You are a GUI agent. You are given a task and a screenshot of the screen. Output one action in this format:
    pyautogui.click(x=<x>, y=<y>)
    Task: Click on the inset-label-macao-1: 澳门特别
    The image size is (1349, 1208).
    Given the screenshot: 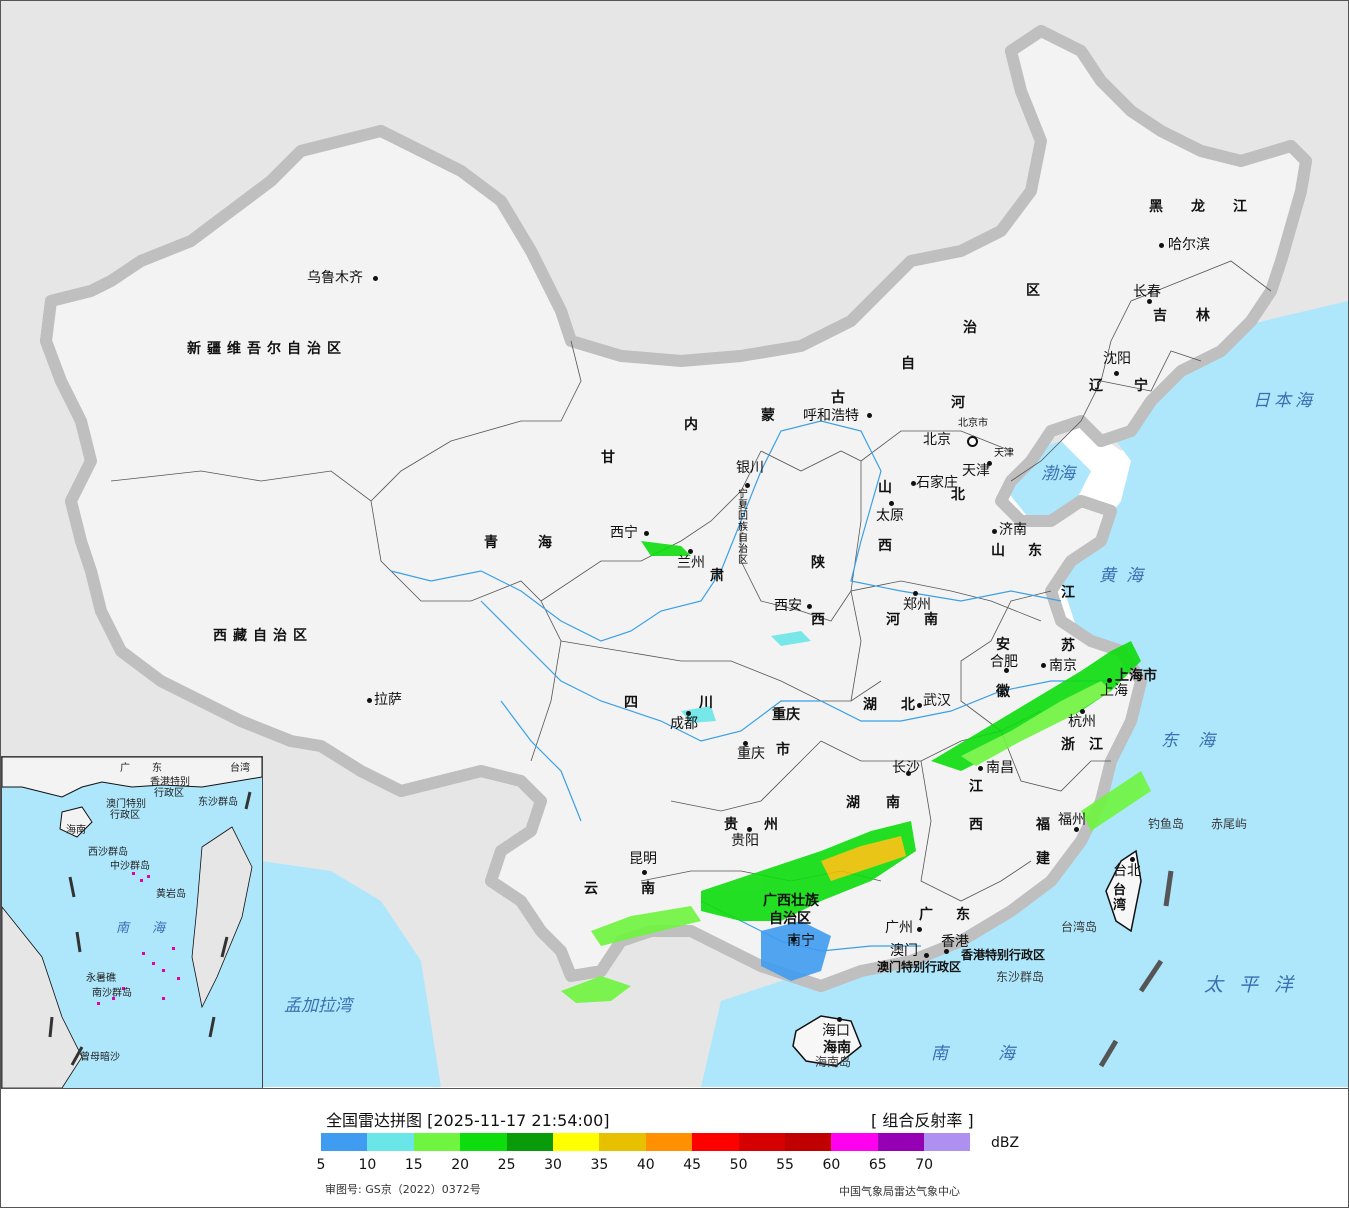 What is the action you would take?
    pyautogui.click(x=126, y=804)
    